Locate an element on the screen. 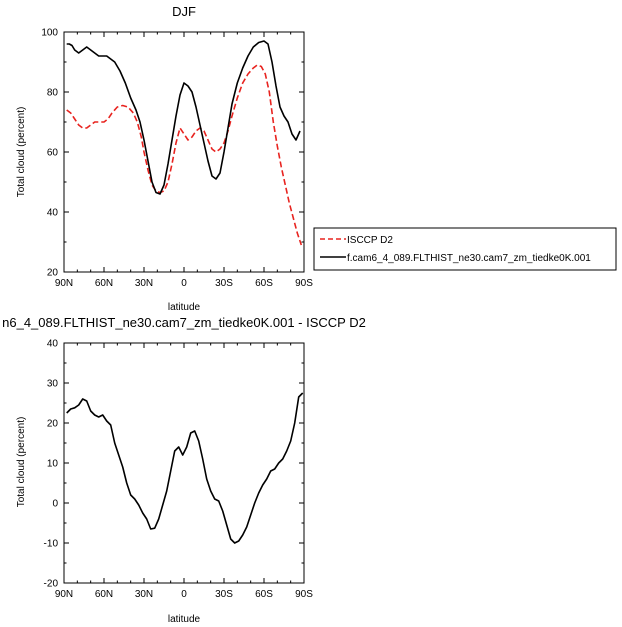 The height and width of the screenshot is (627, 622). y-tick-label: 30 is located at coordinates (53, 384).